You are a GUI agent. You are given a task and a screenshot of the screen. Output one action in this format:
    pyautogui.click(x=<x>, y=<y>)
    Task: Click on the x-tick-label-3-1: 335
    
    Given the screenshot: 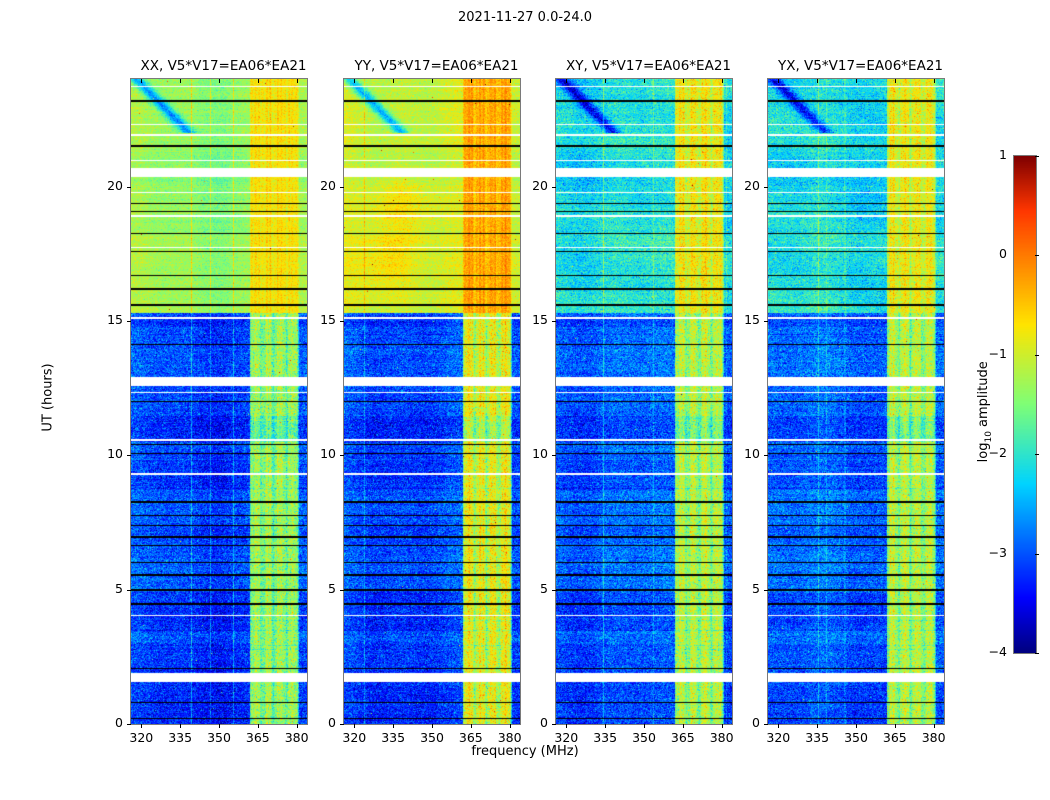 What is the action you would take?
    pyautogui.click(x=817, y=737)
    